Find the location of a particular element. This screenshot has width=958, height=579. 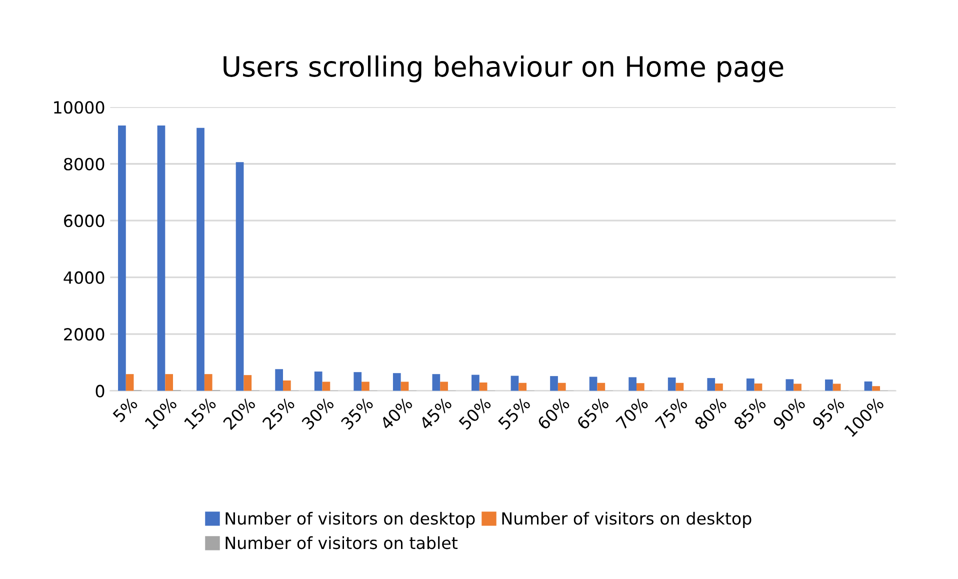

y-tick-label: 10000 is located at coordinates (79, 107).